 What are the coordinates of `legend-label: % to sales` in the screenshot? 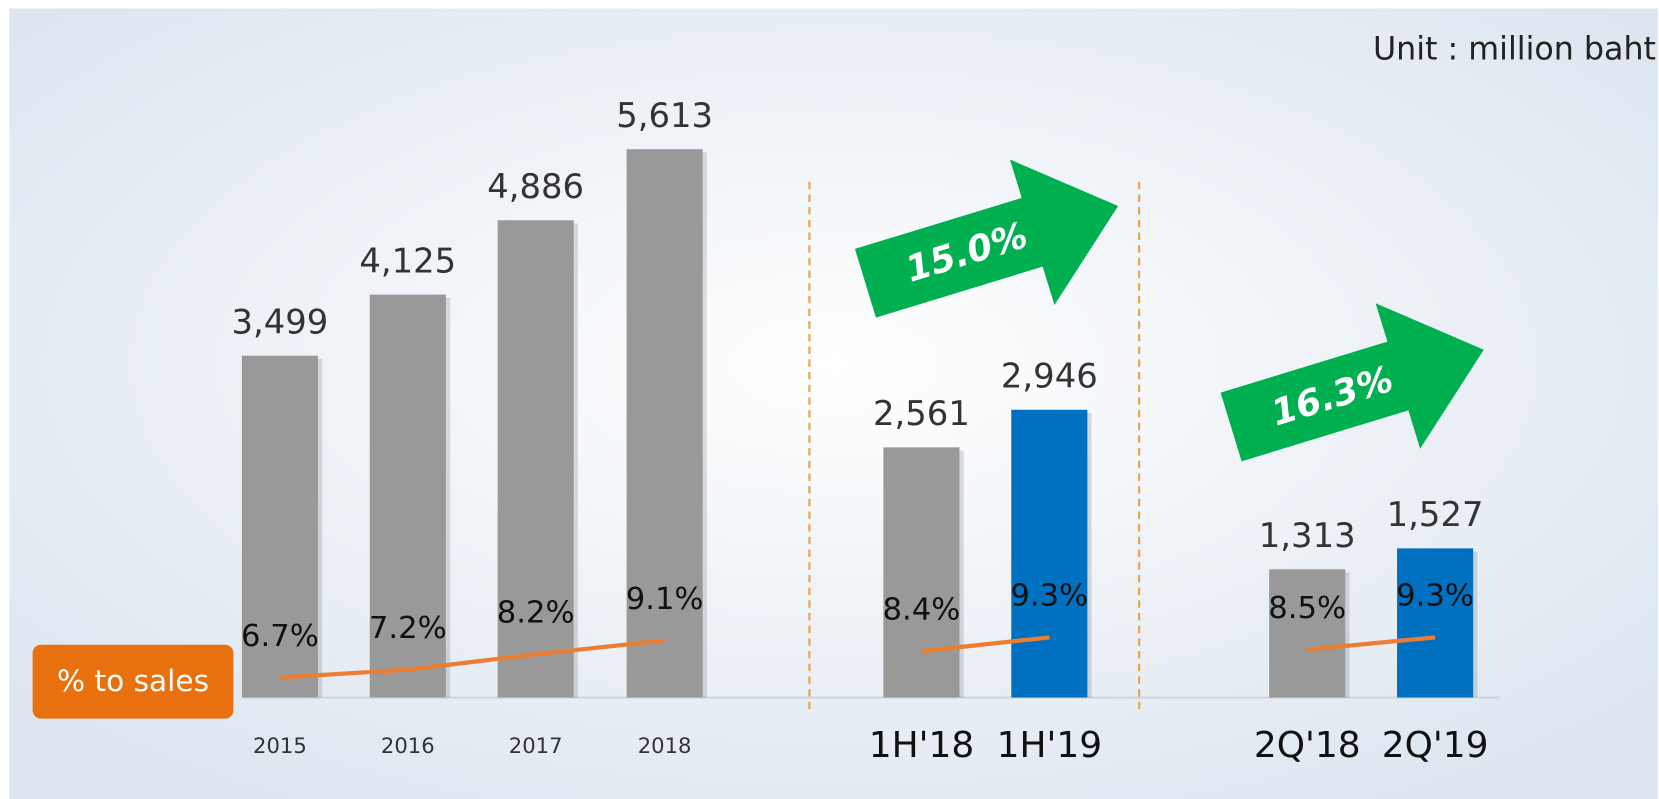 It's located at (133, 681).